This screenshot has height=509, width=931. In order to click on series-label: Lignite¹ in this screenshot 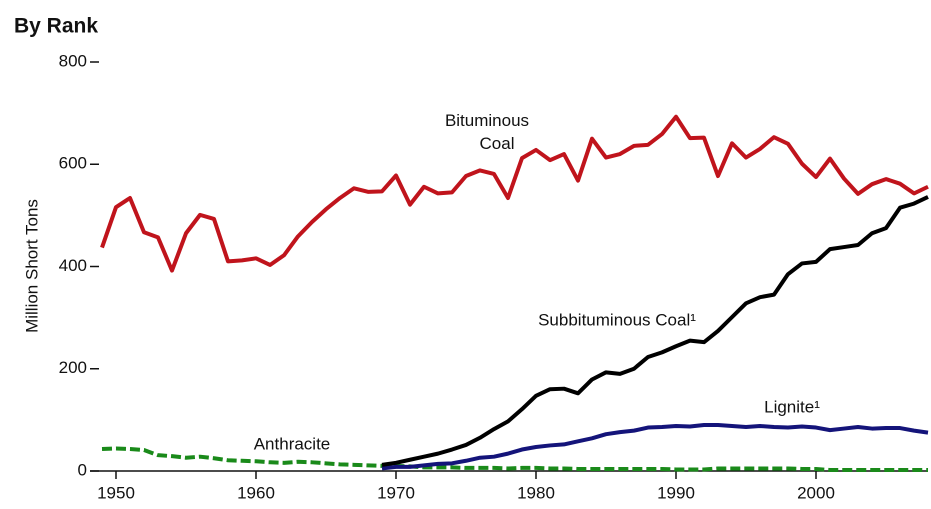, I will do `click(792, 406)`.